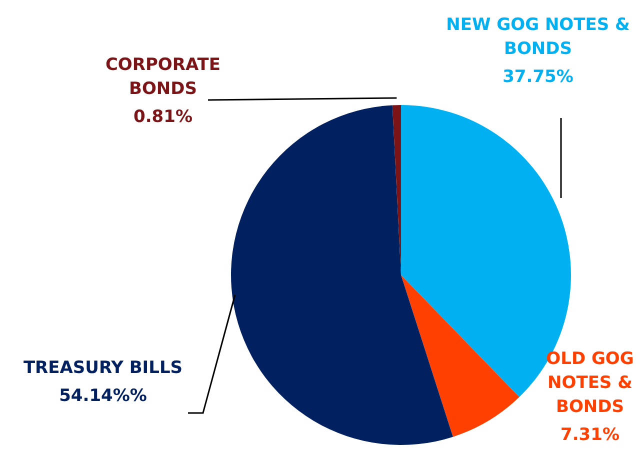 The image size is (644, 455). What do you see at coordinates (103, 396) in the screenshot?
I see `data-label: 54.14%%` at bounding box center [103, 396].